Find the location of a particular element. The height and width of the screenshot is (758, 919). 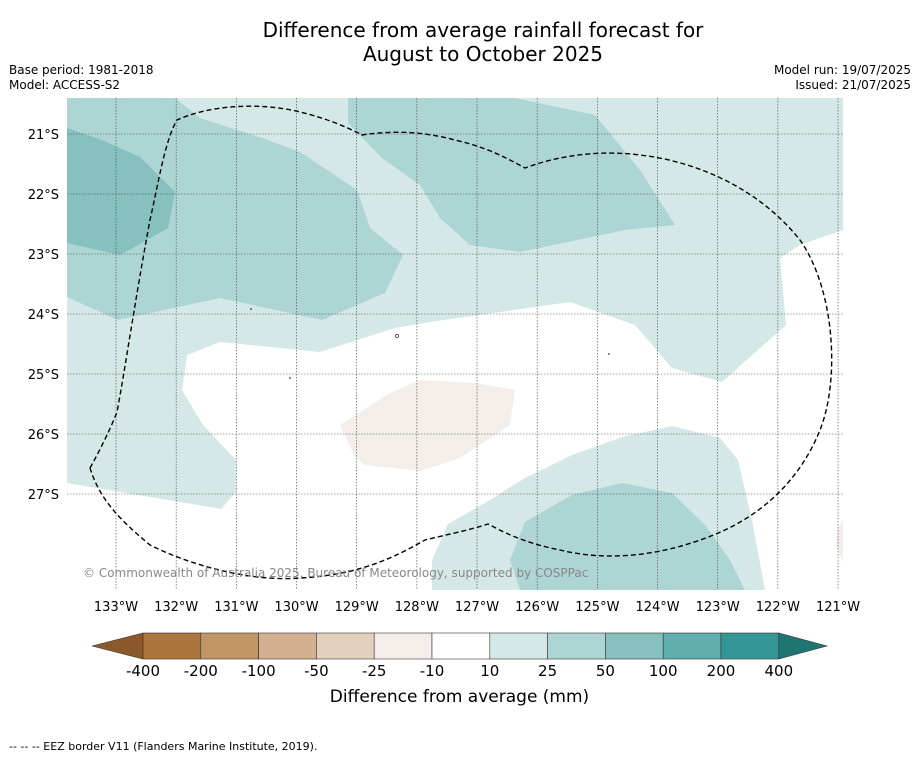

lat-tick-label: 24°S is located at coordinates (43, 315).